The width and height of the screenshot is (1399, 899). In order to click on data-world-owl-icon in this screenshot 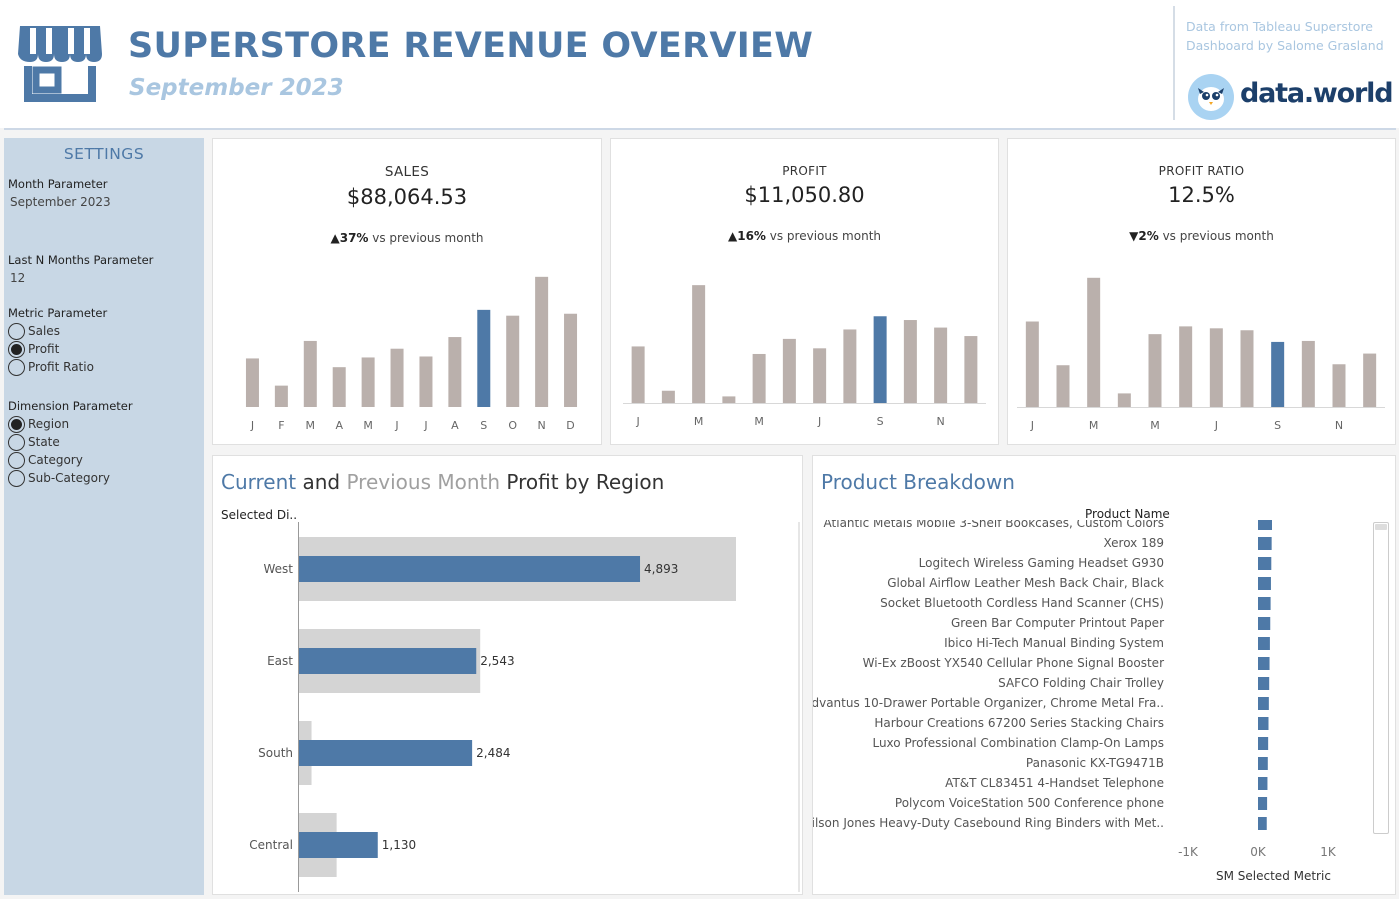, I will do `click(1211, 97)`.